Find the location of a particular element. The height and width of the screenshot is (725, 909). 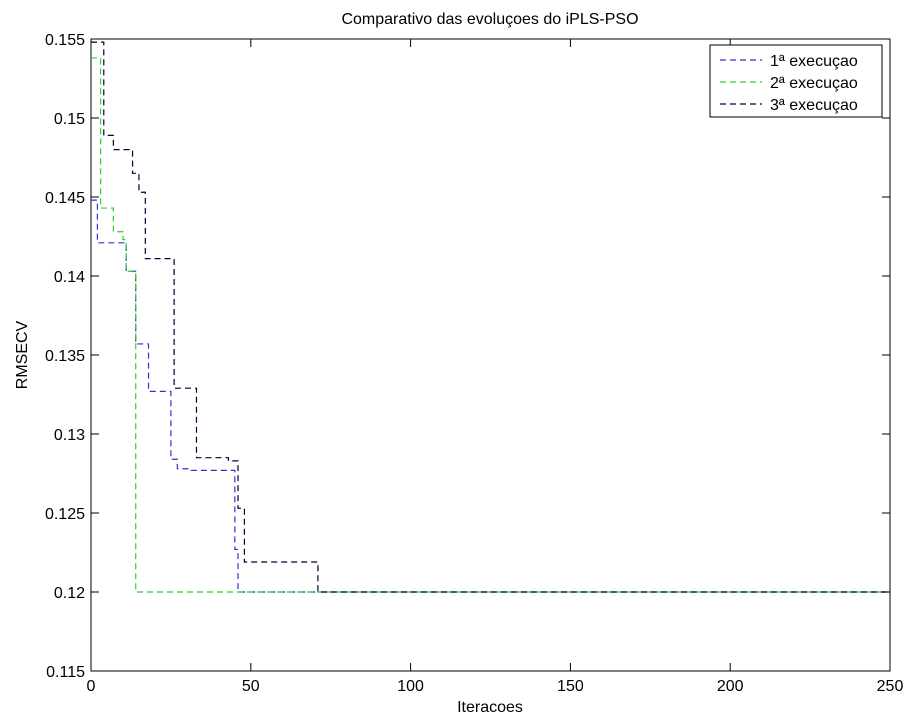

y-tick-label: 0.125 is located at coordinates (65, 514).